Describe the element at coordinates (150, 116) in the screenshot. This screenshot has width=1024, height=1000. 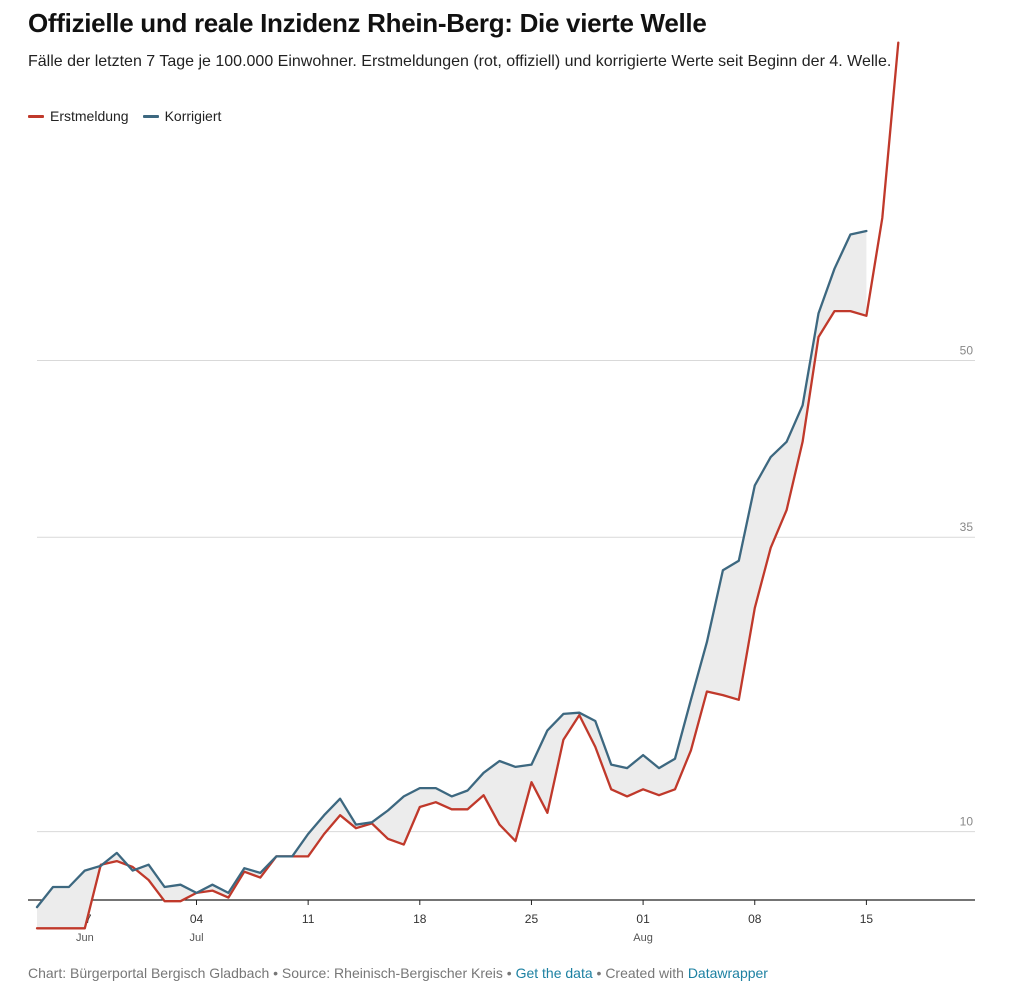
I see `legend-swatch-korrigiert` at that location.